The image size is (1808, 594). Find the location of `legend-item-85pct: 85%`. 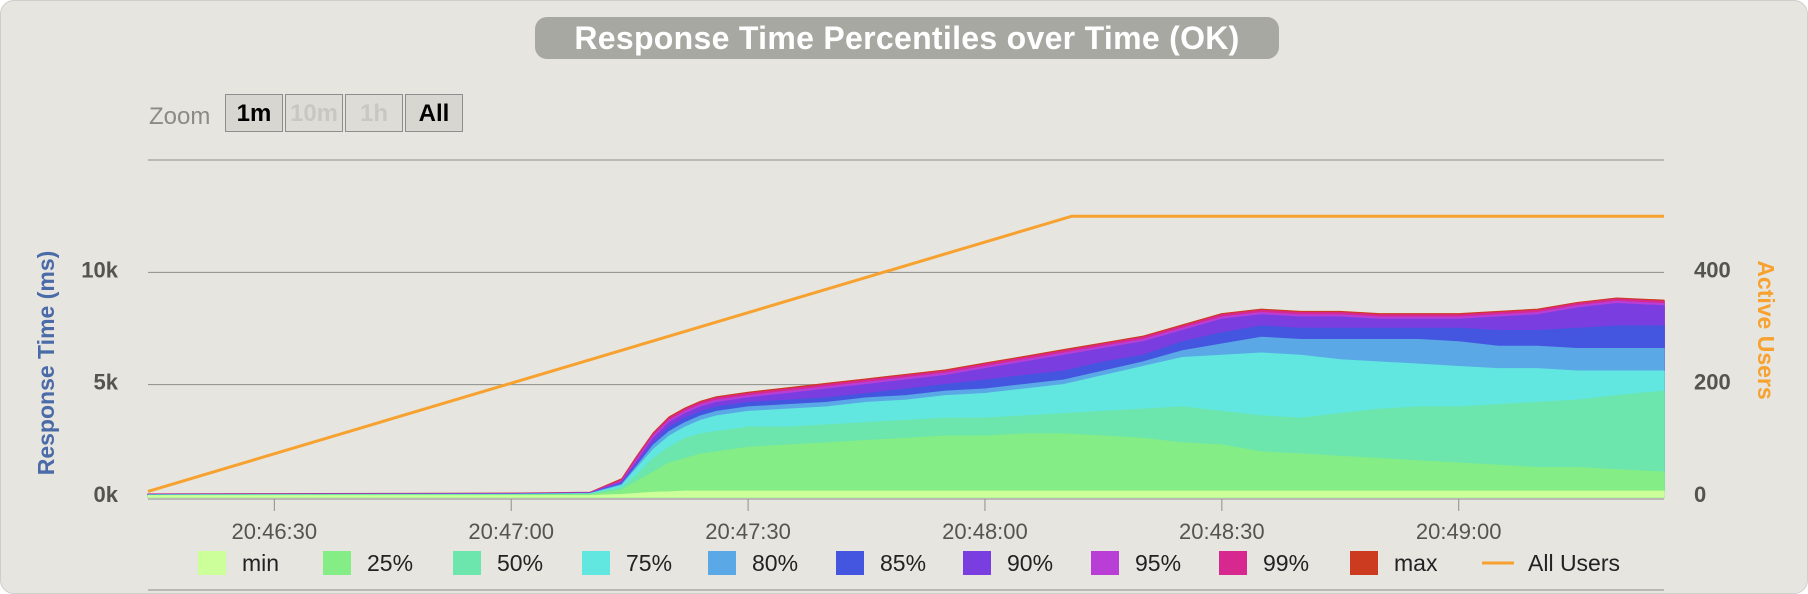

legend-item-85pct: 85% is located at coordinates (903, 563).